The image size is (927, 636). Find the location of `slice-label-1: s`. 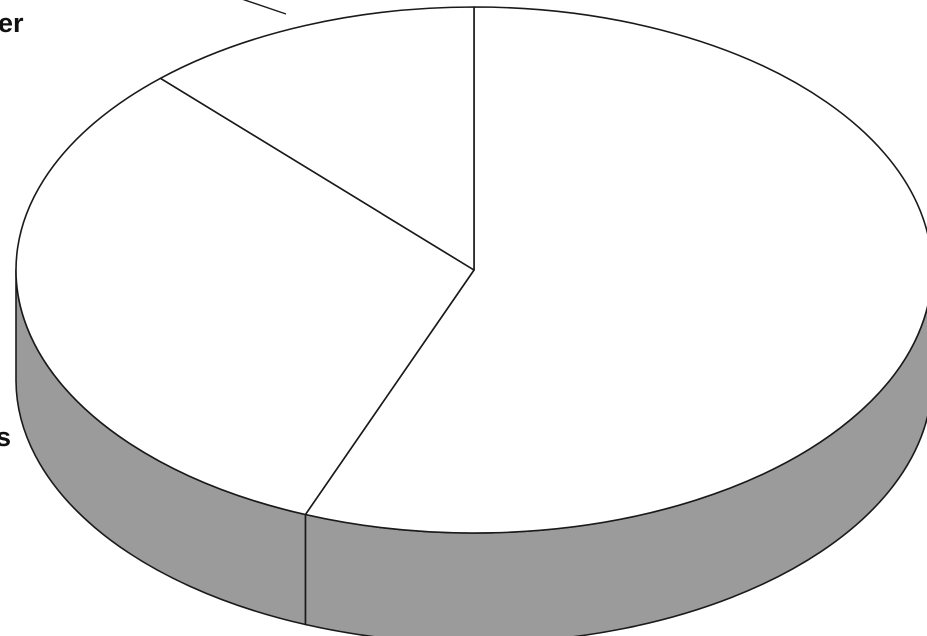

slice-label-1: s is located at coordinates (5, 437).